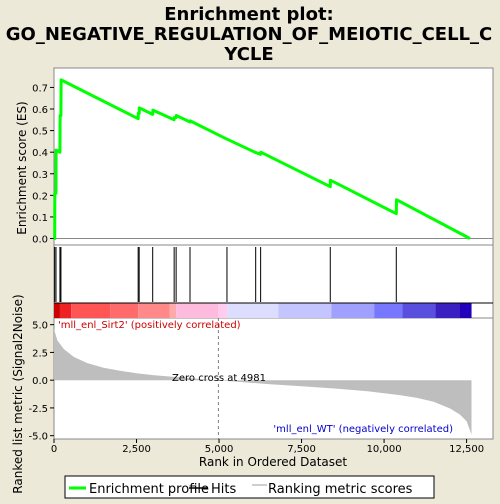  What do you see at coordinates (40, 153) in the screenshot?
I see `es-y-tick-label: 0.4` at bounding box center [40, 153].